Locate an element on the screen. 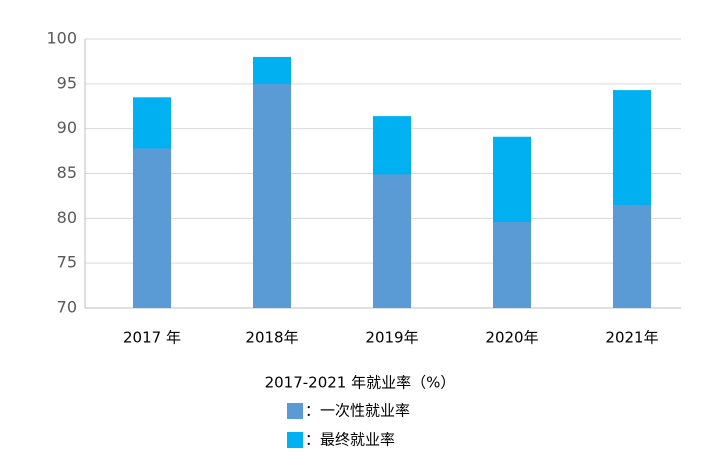 This screenshot has height=471, width=724. x-tick-label: 2019年 is located at coordinates (391, 338).